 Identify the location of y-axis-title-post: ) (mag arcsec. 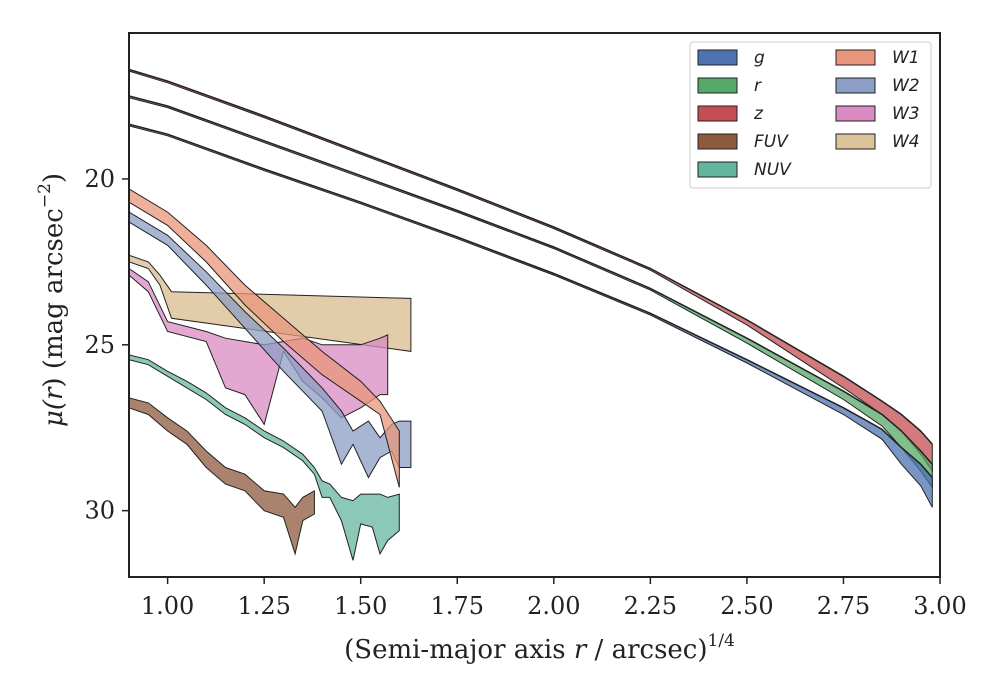
(54, 297).